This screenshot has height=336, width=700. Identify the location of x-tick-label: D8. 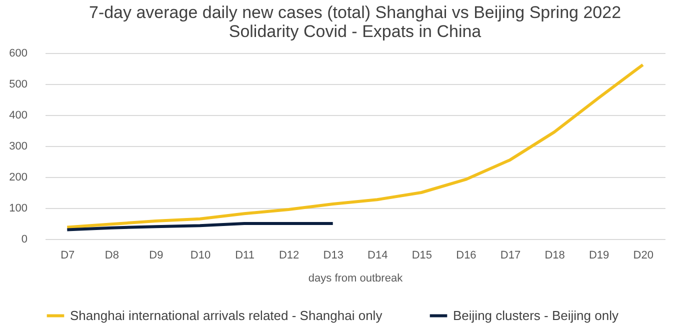
(111, 256).